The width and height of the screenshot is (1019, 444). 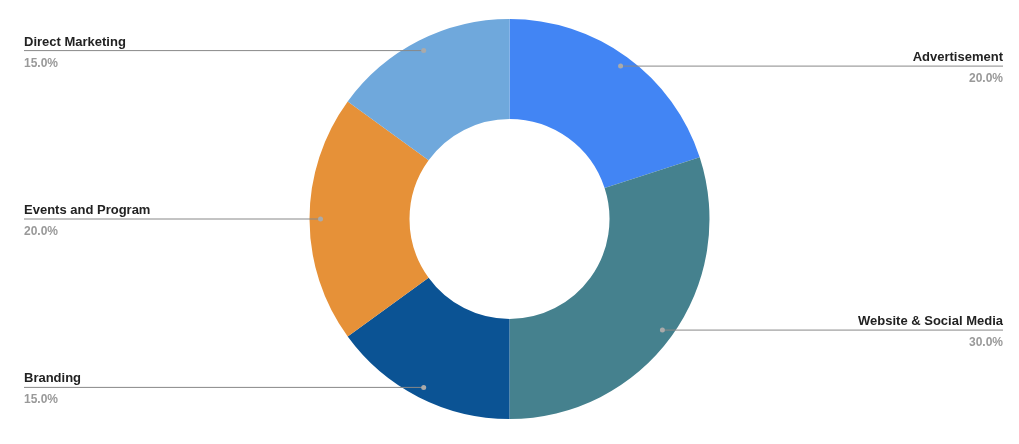 What do you see at coordinates (986, 342) in the screenshot?
I see `data-label: 30.0%` at bounding box center [986, 342].